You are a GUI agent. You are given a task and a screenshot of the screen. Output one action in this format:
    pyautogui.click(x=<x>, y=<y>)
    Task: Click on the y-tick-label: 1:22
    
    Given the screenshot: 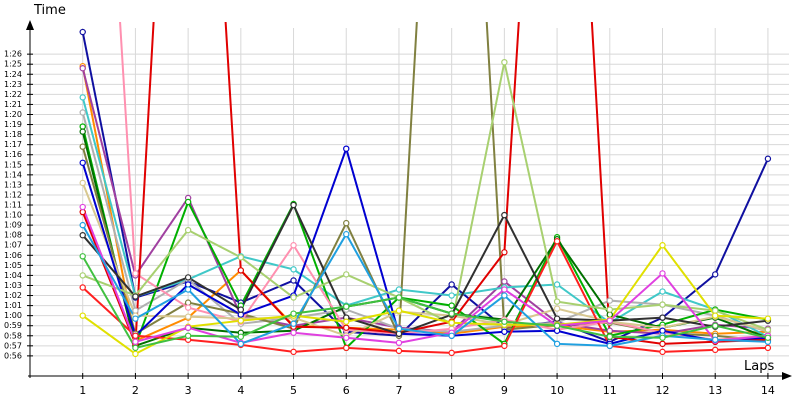 What is the action you would take?
    pyautogui.click(x=13, y=94)
    